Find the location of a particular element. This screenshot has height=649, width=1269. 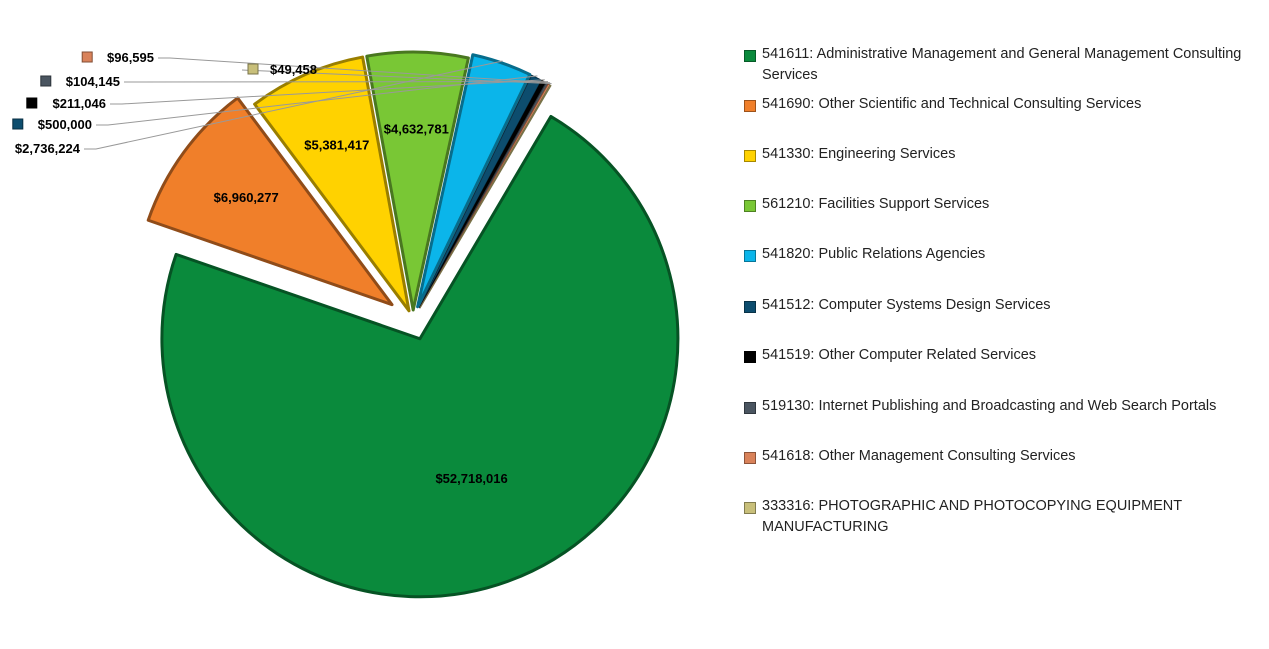

data-label: $6,960,277 is located at coordinates (246, 197).